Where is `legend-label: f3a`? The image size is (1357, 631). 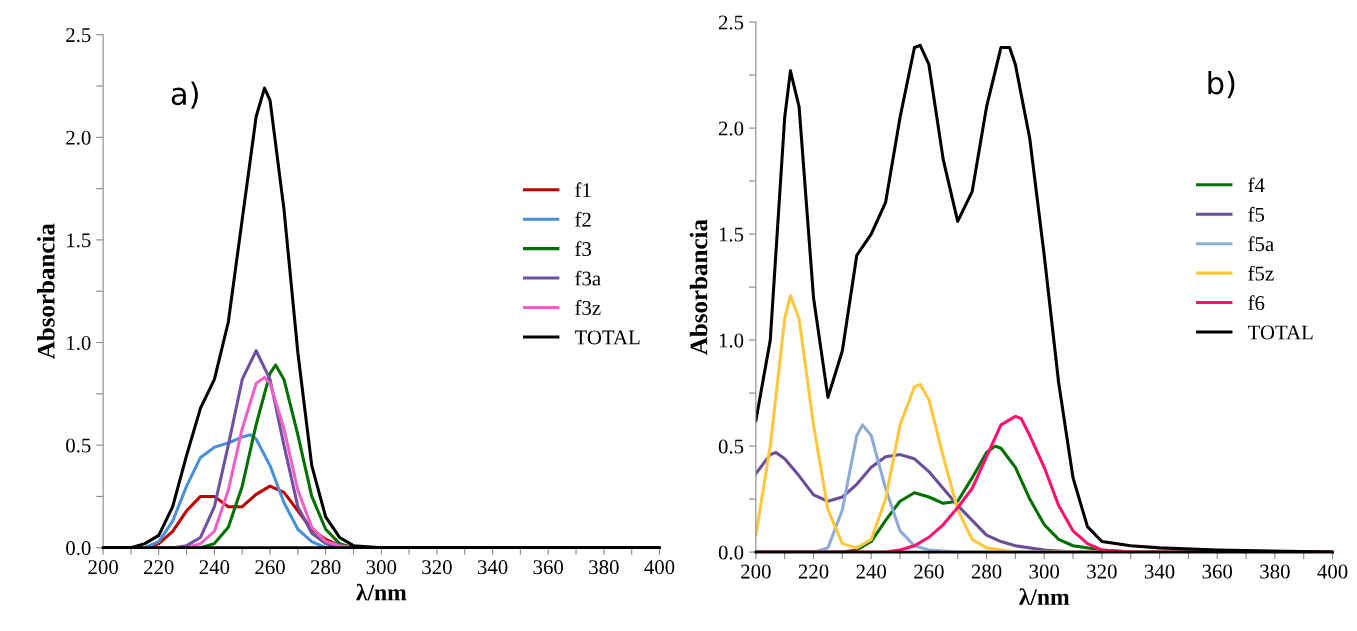 legend-label: f3a is located at coordinates (588, 278).